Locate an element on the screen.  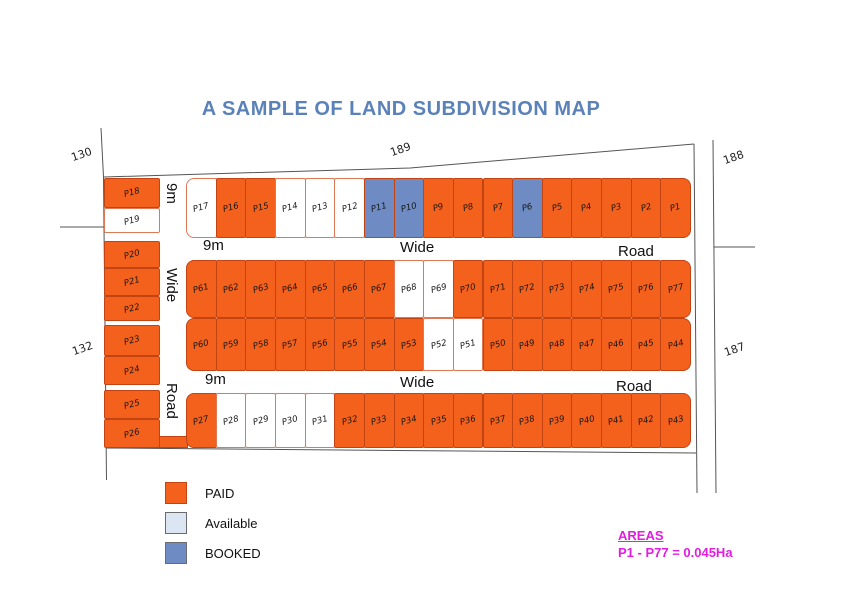
plot-label: P53 is located at coordinates (408, 344).